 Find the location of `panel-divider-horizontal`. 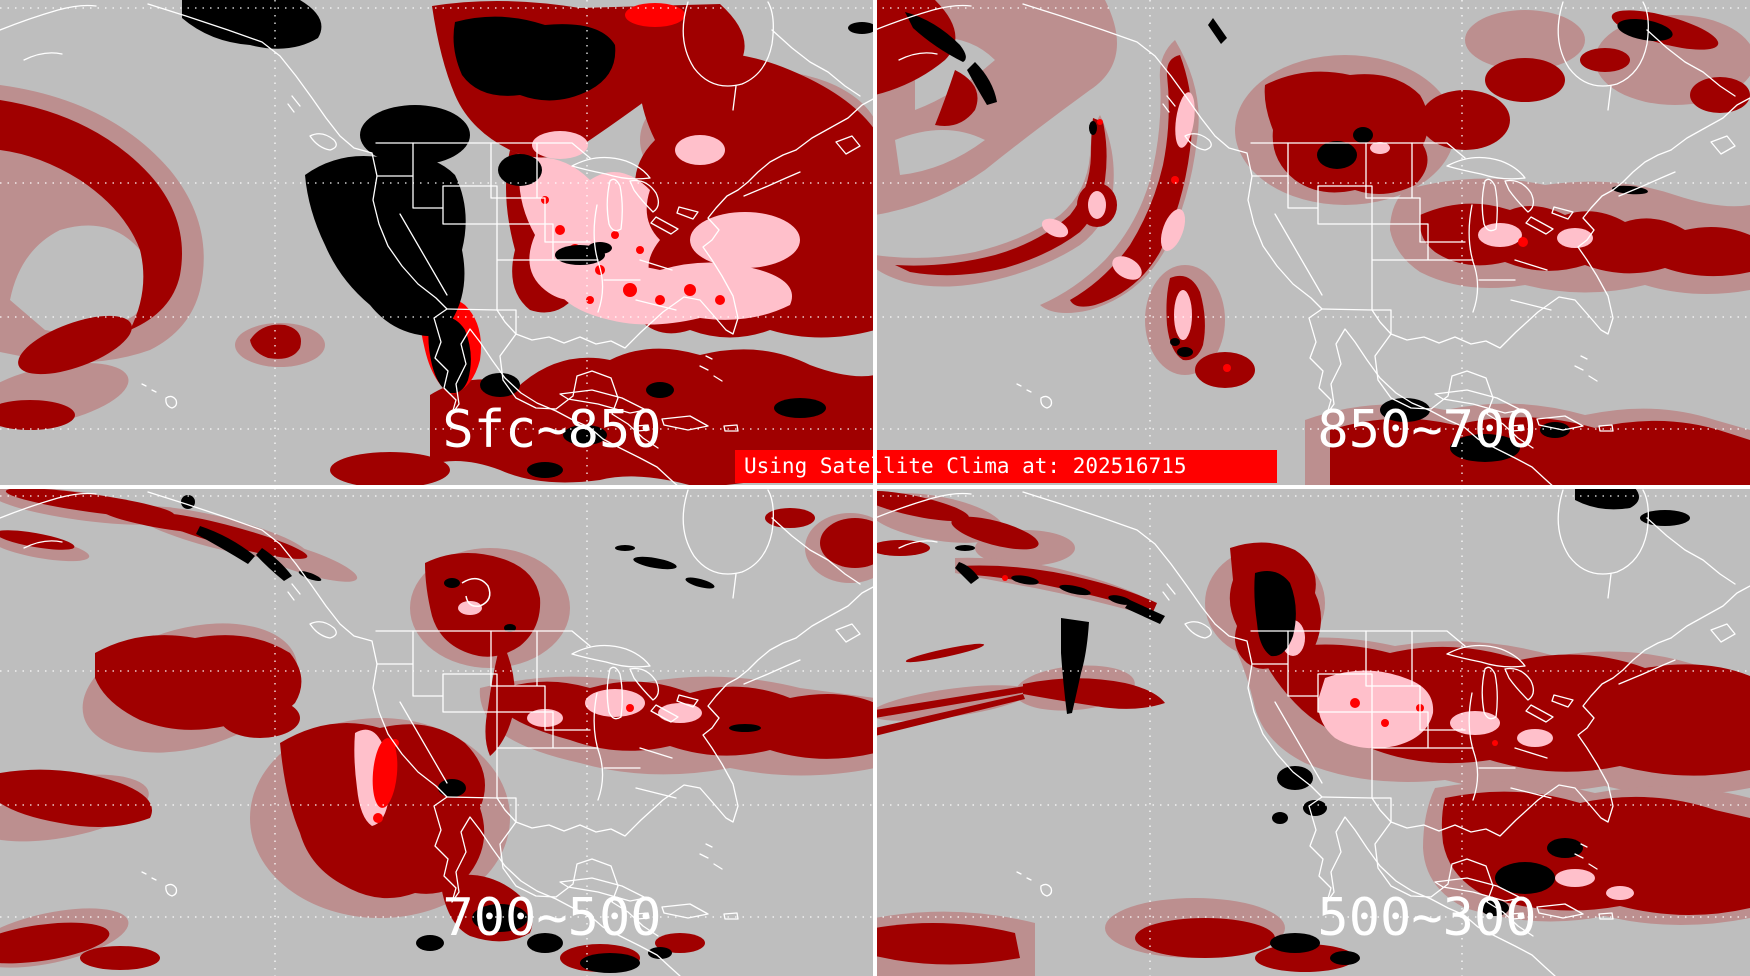

panel-divider-horizontal is located at coordinates (875, 487).